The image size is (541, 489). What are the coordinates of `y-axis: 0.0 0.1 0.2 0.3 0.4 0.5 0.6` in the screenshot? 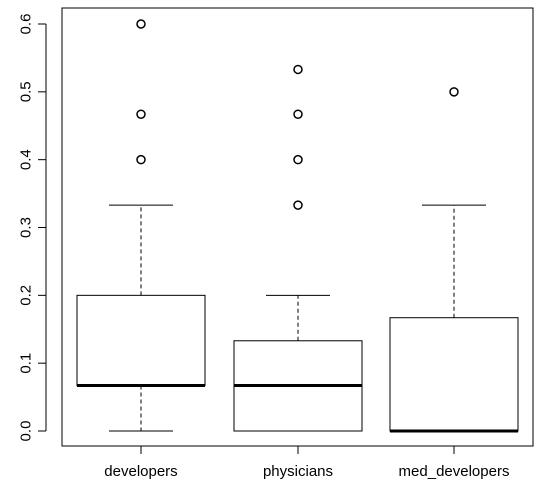 It's located at (32, 228).